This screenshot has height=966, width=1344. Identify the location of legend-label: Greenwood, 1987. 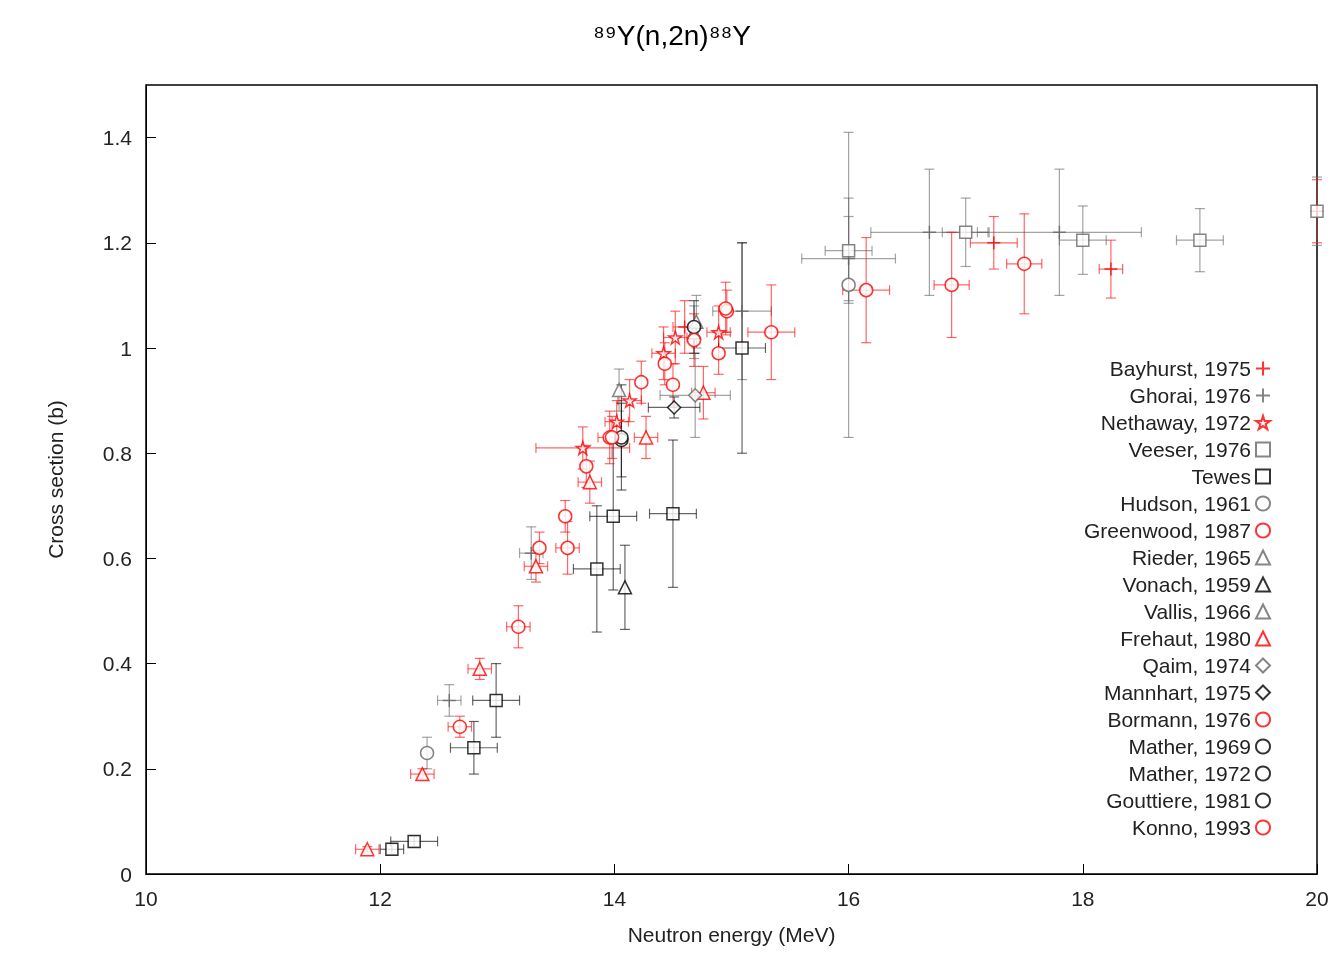
(1167, 530).